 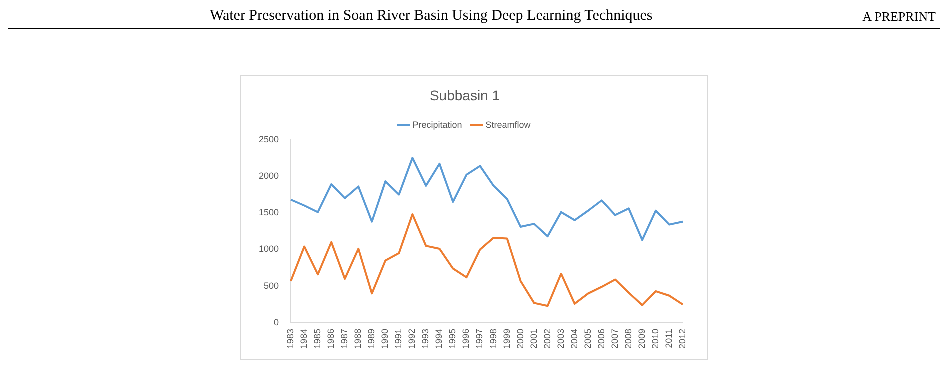 I want to click on x-tick-label: 1986, so click(x=331, y=339).